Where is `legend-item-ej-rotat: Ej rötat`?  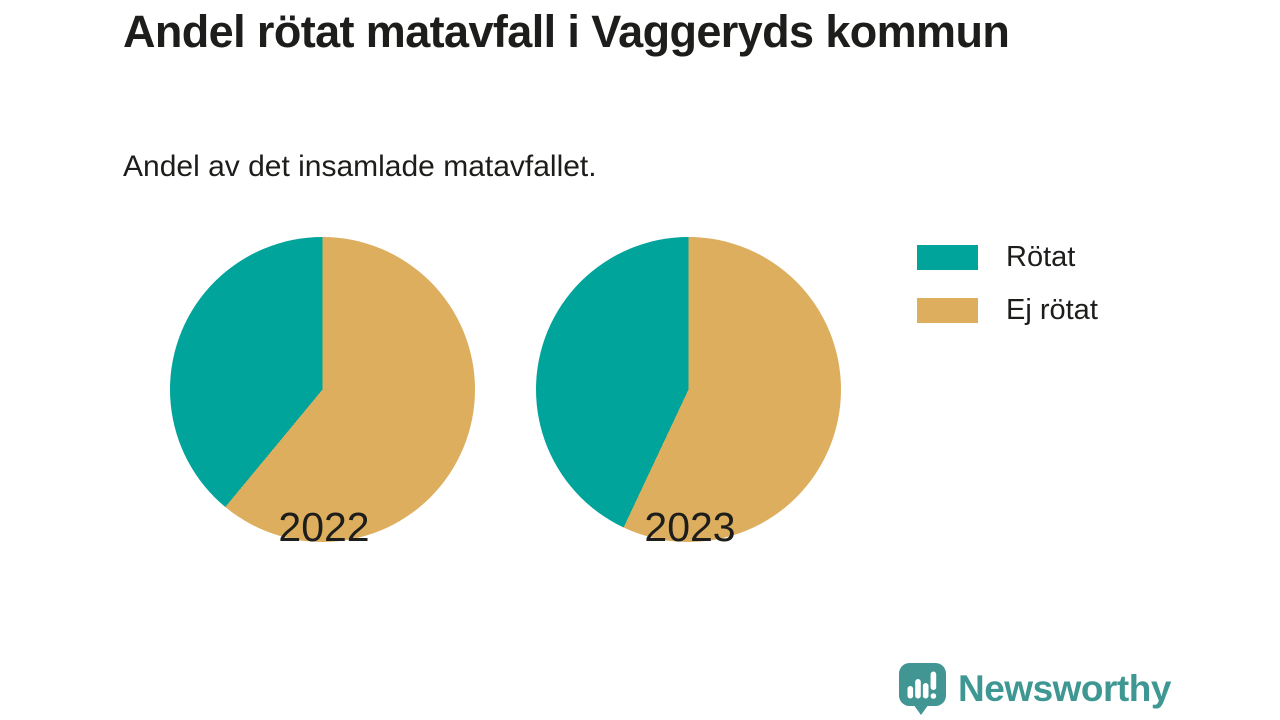
legend-item-ej-rotat: Ej rötat is located at coordinates (1007, 310).